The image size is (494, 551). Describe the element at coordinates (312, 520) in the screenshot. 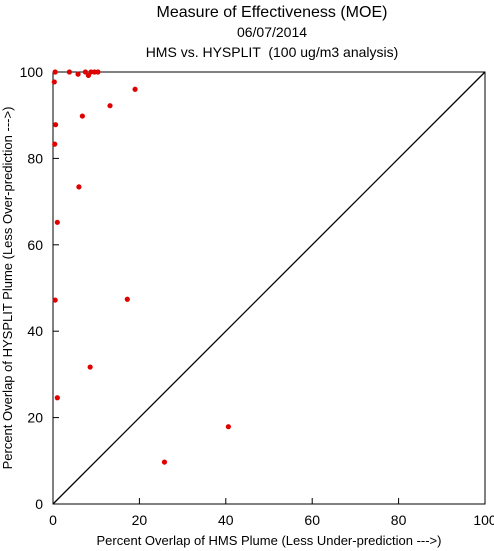

I see `x-tick-label: 60` at that location.